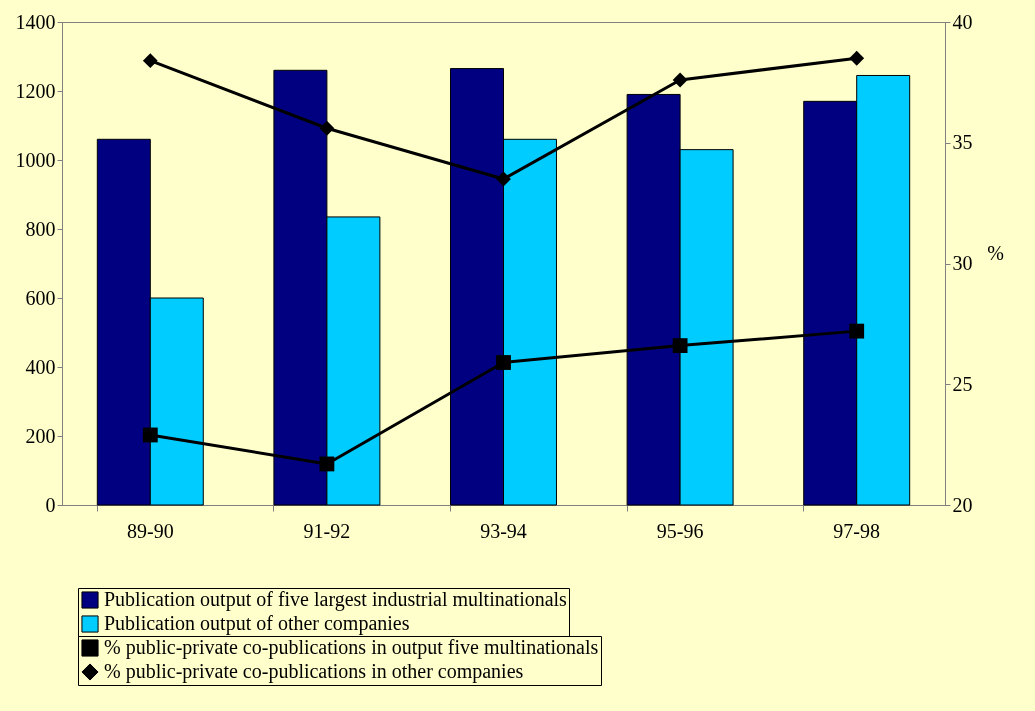  What do you see at coordinates (327, 530) in the screenshot?
I see `x-tick-label: 91-92` at bounding box center [327, 530].